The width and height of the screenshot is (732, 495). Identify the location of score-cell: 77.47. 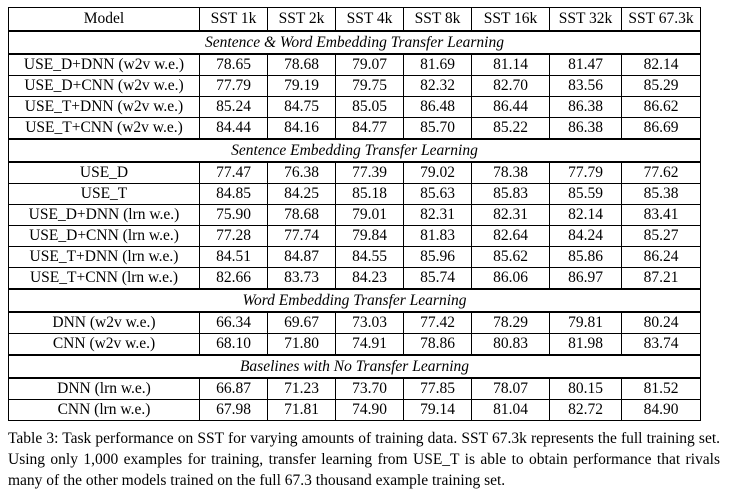
(233, 172).